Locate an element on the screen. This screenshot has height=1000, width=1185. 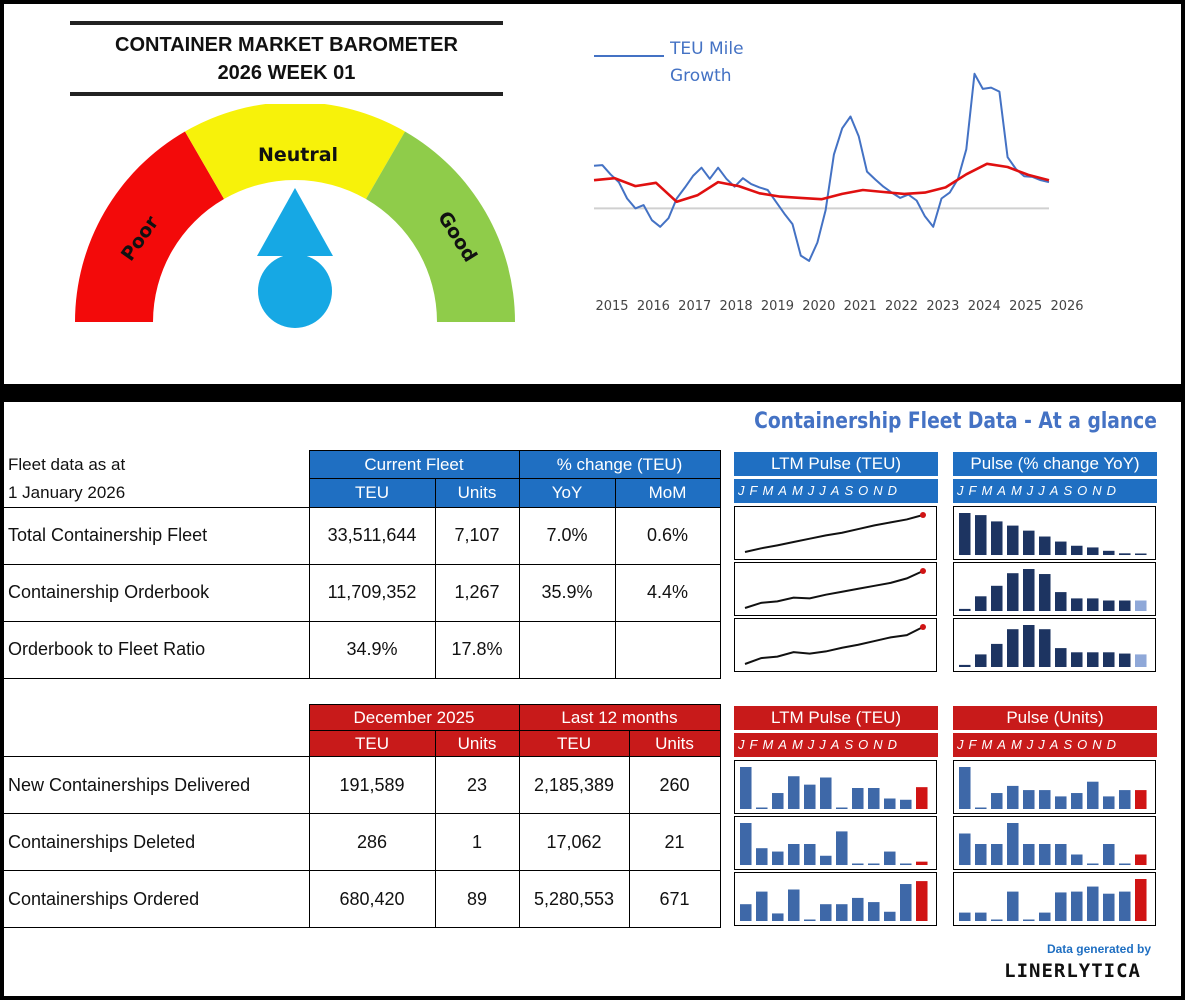
gauge-segment-good is located at coordinates (440, 226).